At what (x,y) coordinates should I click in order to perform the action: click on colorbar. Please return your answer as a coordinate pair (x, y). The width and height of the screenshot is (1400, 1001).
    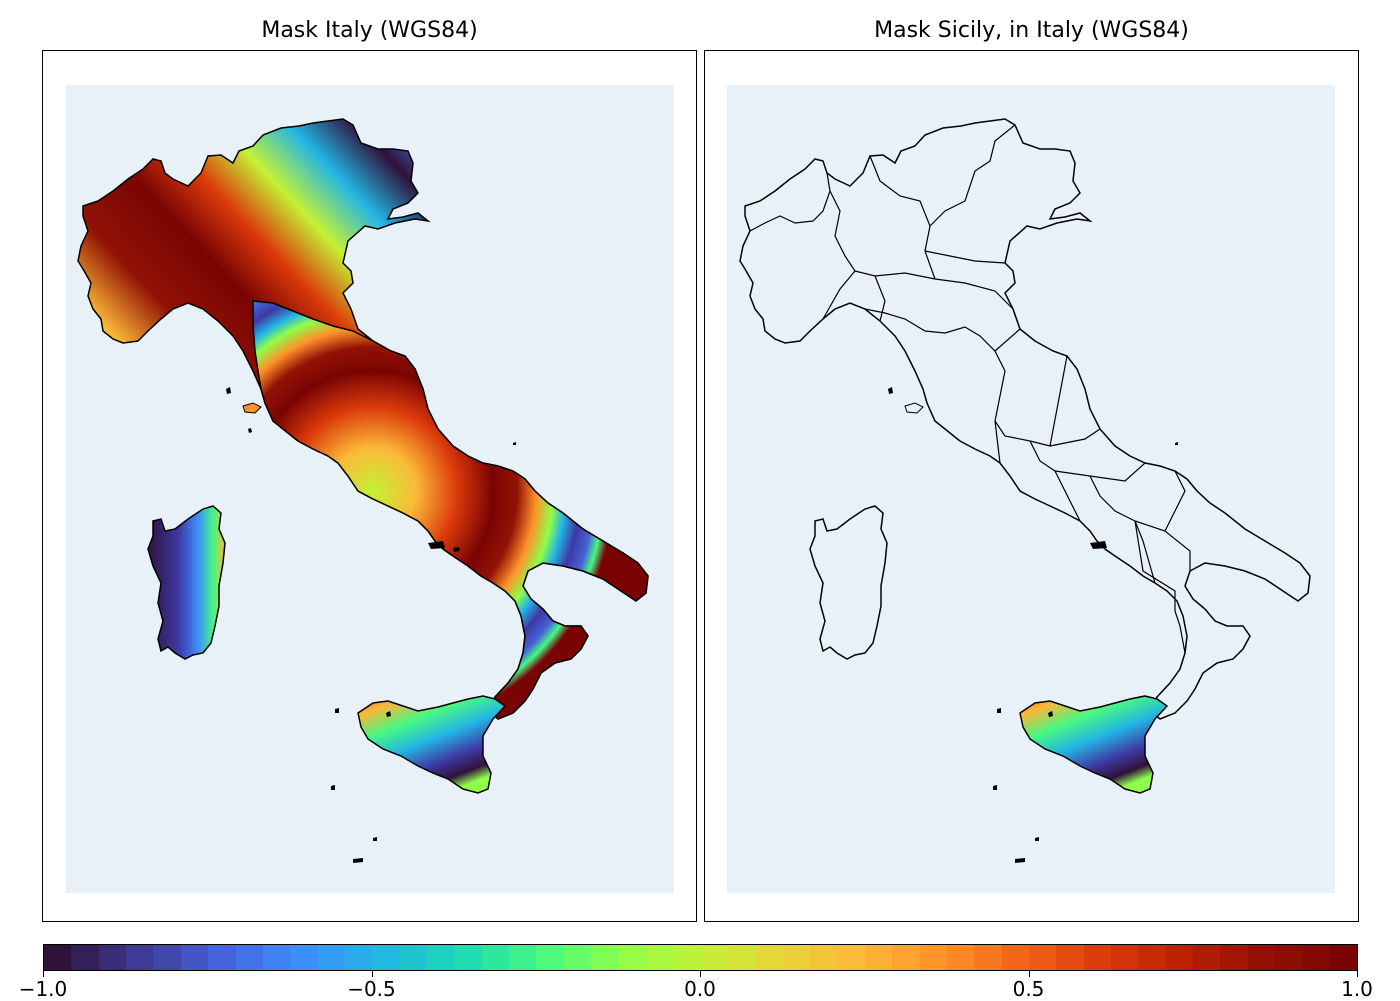
    Looking at the image, I should click on (700, 957).